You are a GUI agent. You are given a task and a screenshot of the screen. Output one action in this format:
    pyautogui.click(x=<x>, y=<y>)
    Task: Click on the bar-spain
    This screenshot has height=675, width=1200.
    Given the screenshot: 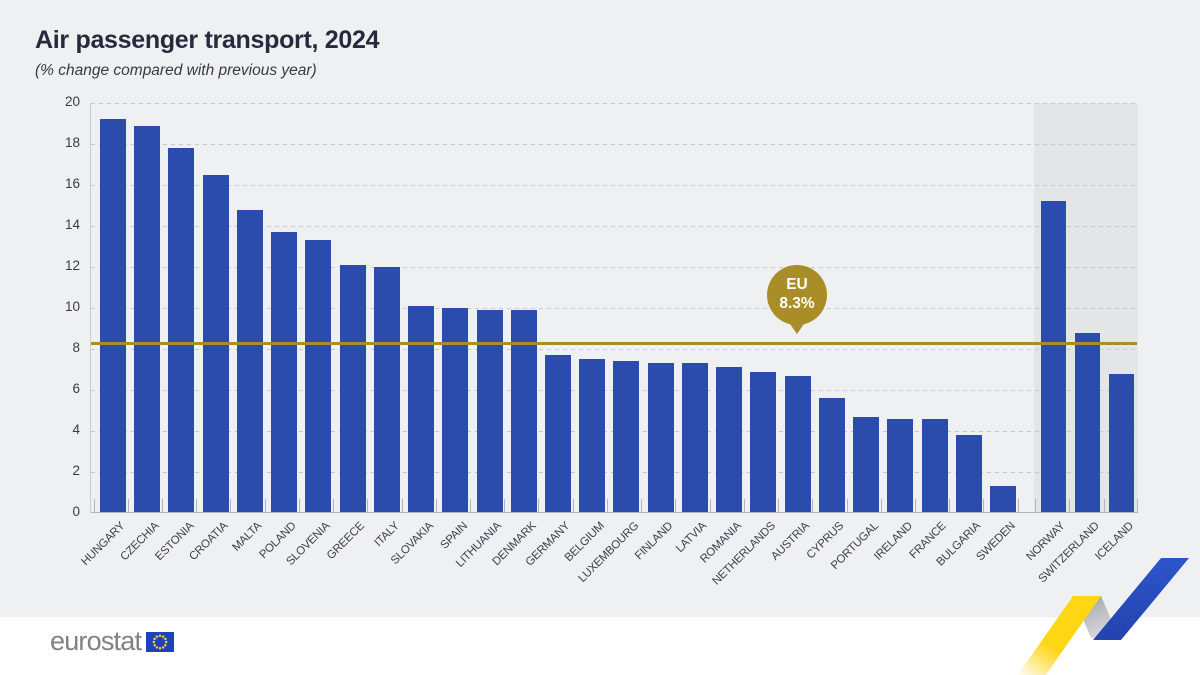 What is the action you would take?
    pyautogui.click(x=455, y=410)
    